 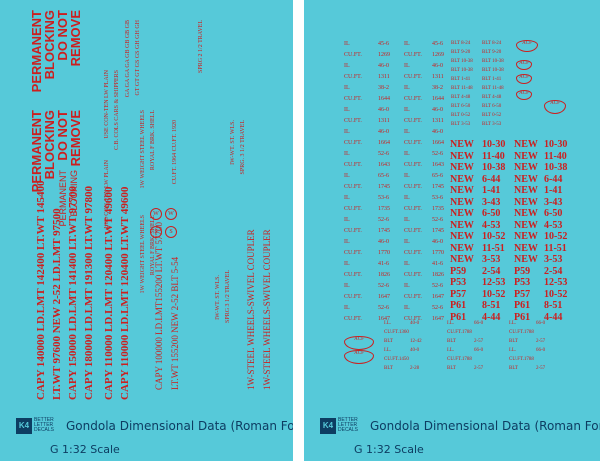 What do you see at coordinates (553, 225) in the screenshot?
I see `new-date-stencil: 4-53` at bounding box center [553, 225].